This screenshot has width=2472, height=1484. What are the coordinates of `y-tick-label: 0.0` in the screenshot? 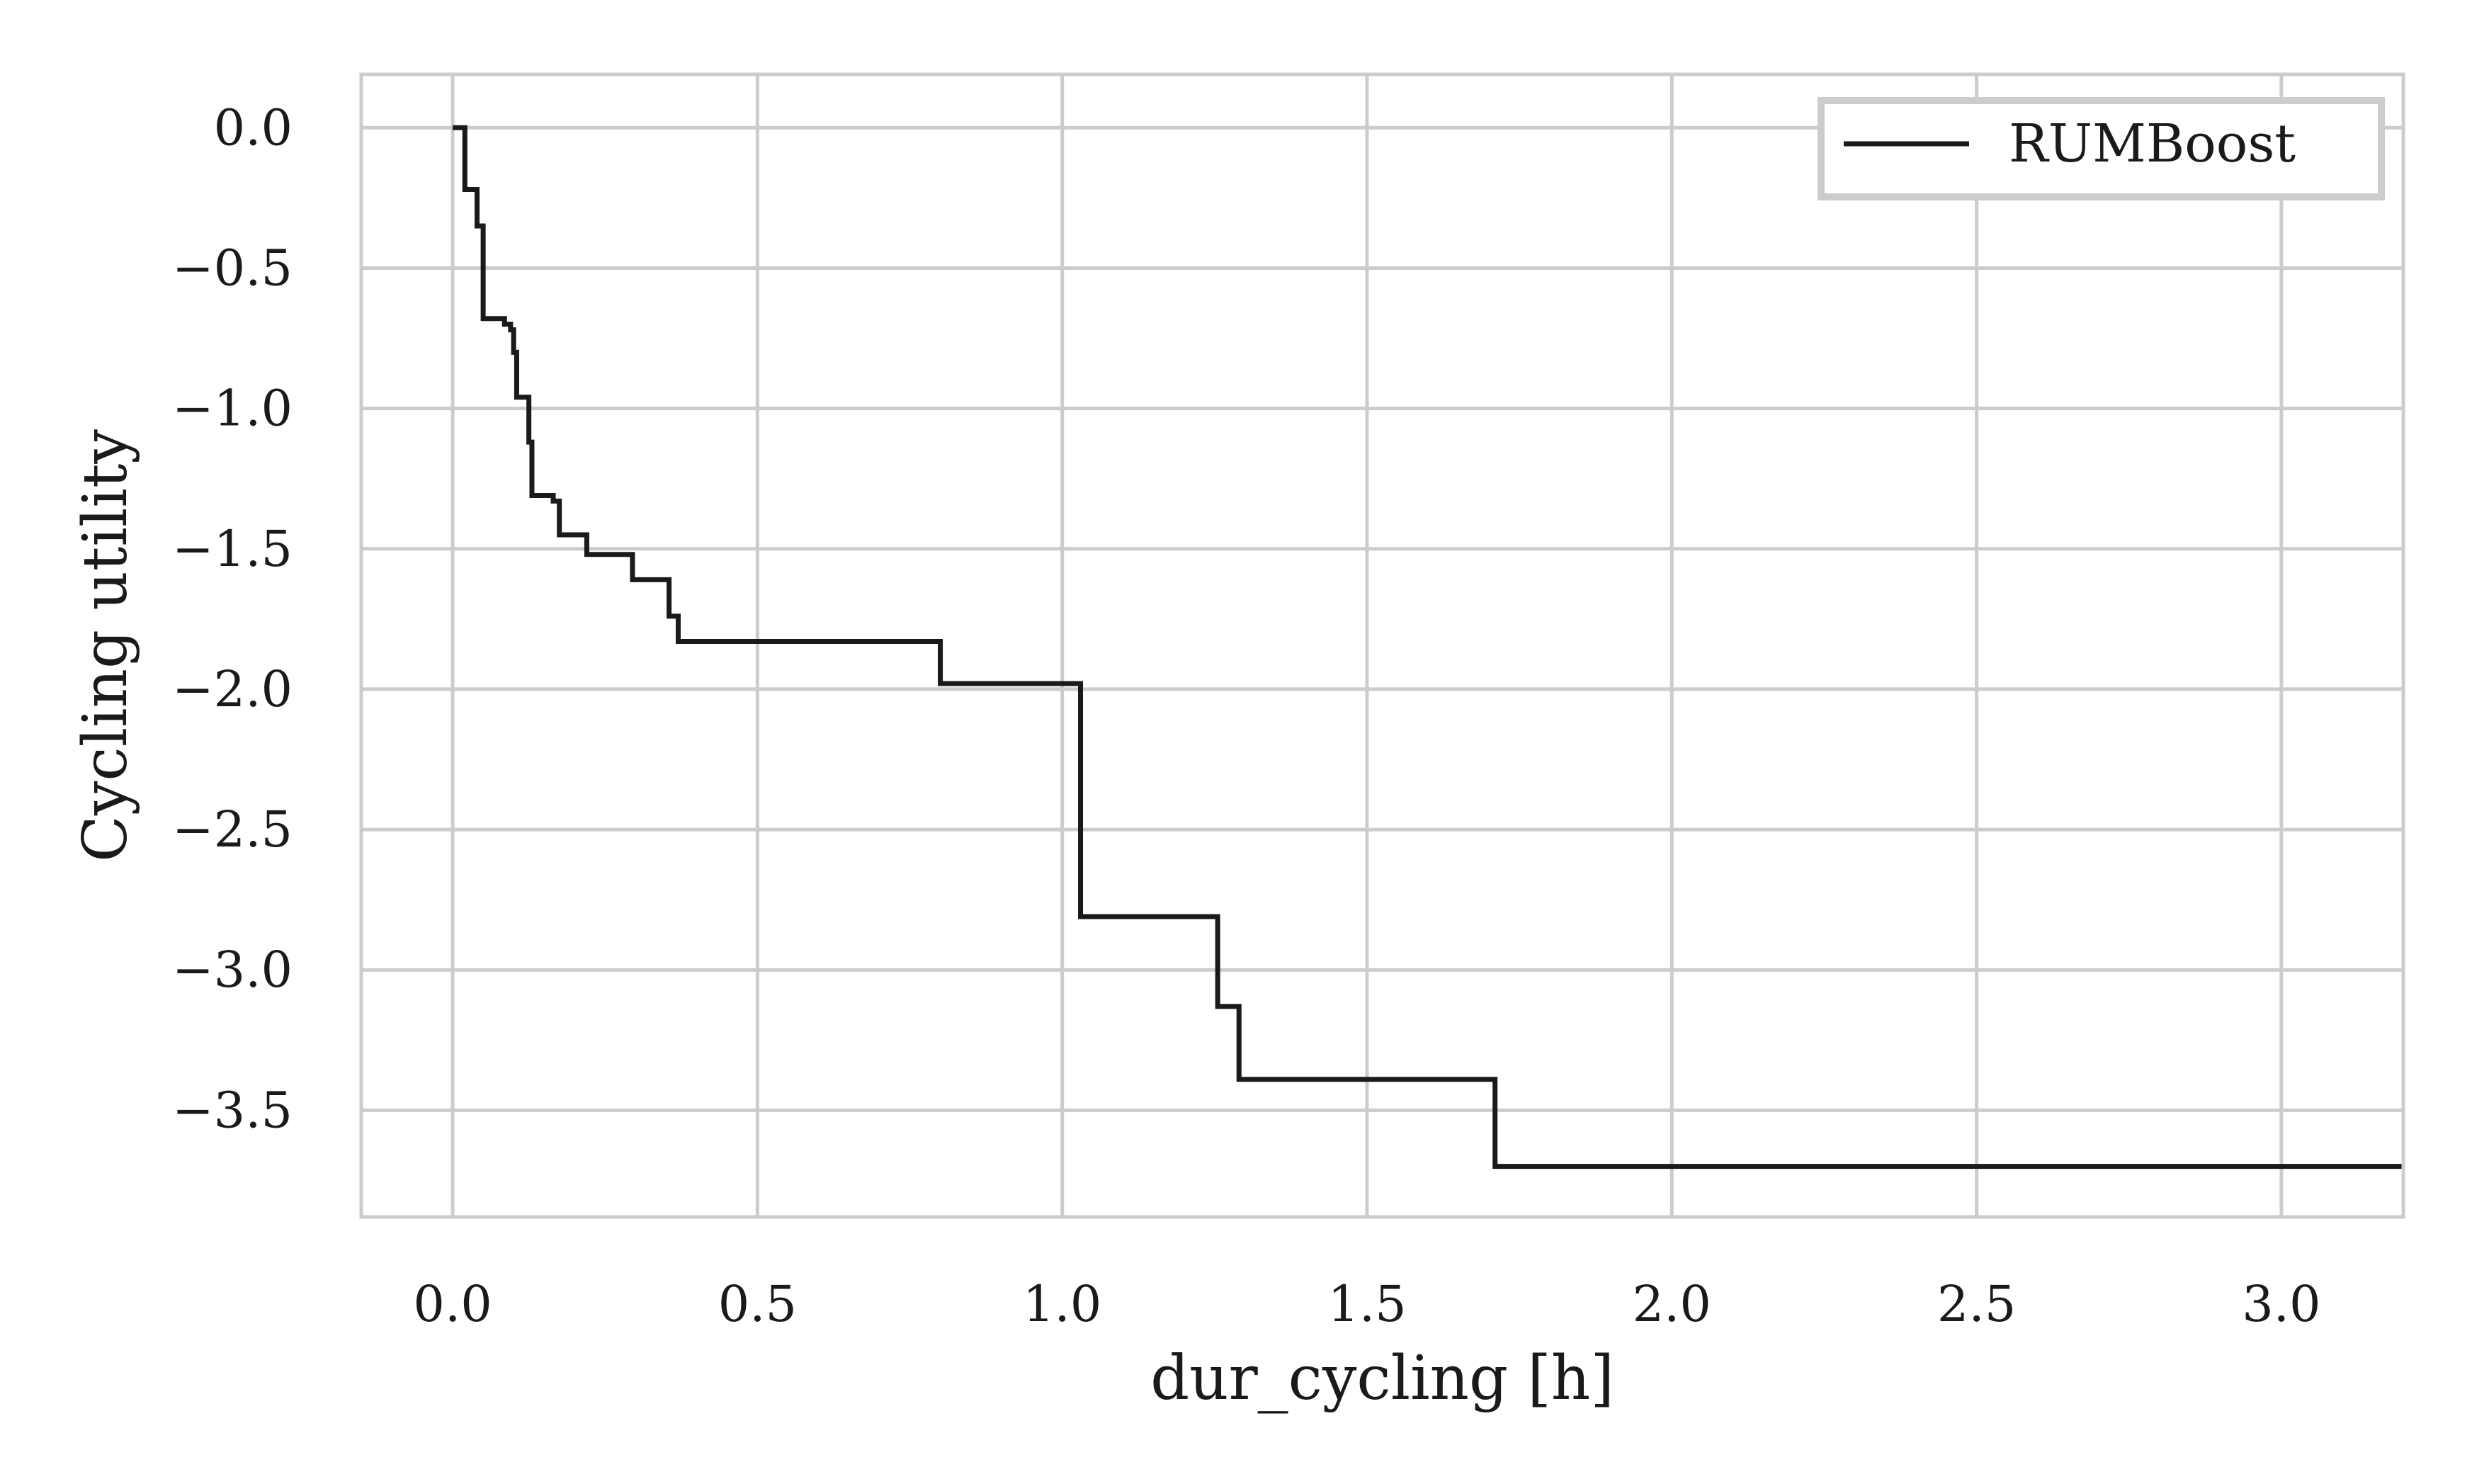 It's located at (254, 127).